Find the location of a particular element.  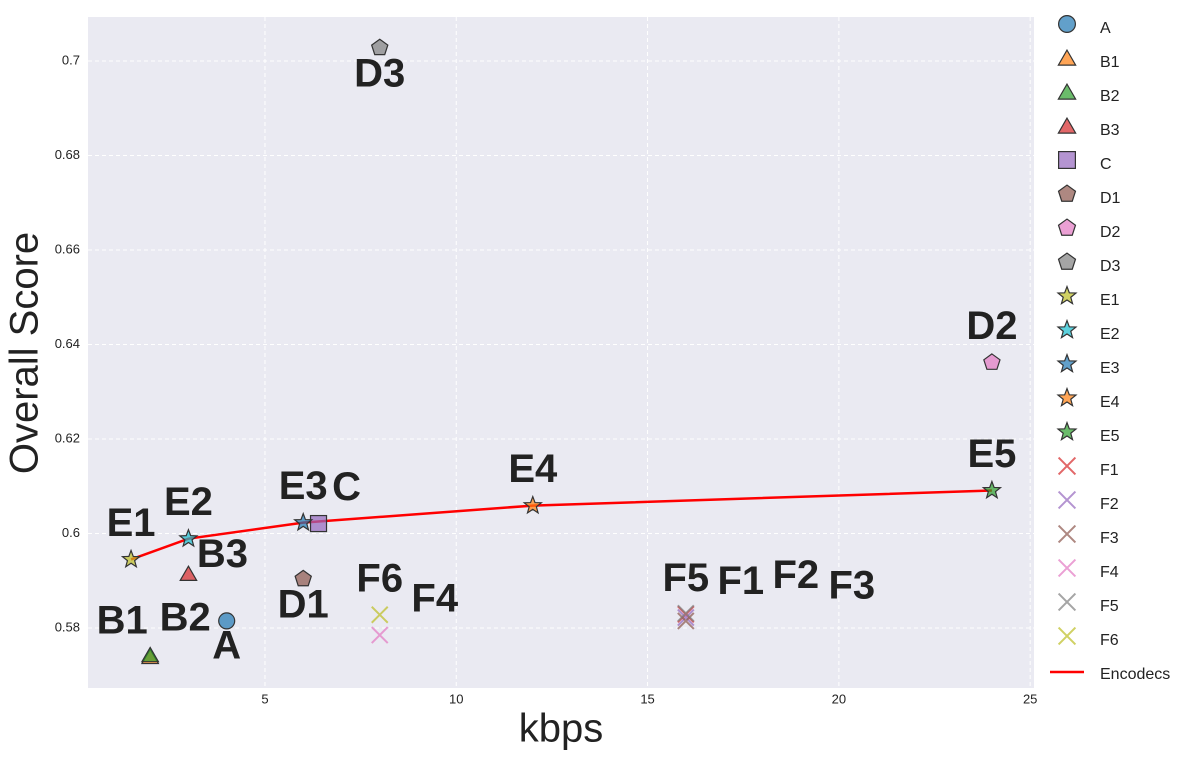

point-label: F6 is located at coordinates (379, 578).